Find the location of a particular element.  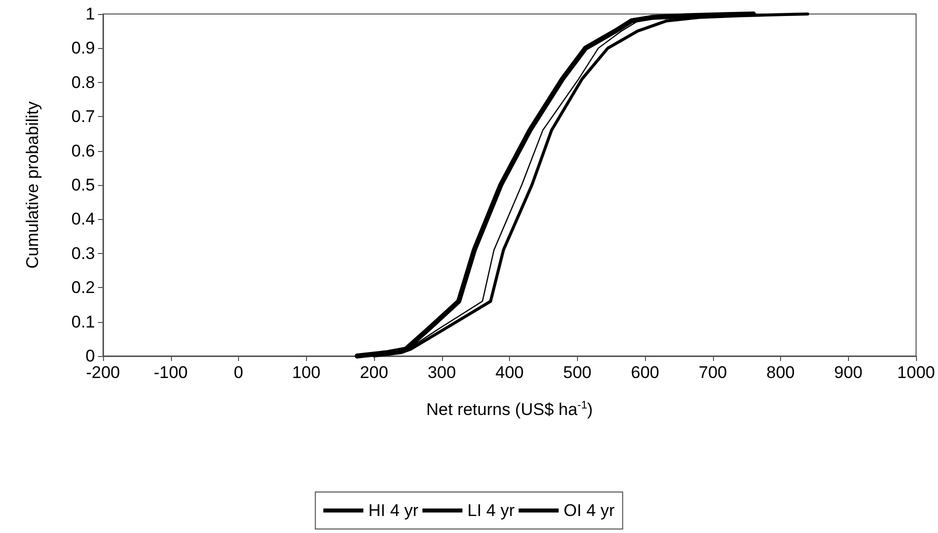

y-tick-label: 0.2 is located at coordinates (83, 288).